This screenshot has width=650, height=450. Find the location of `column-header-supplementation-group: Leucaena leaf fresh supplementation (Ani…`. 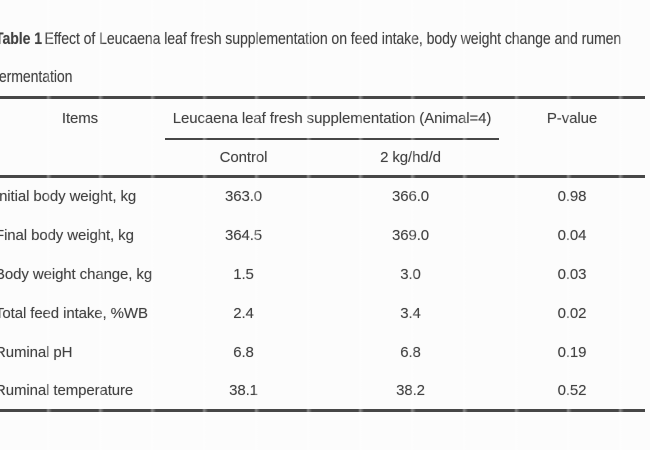

column-header-supplementation-group: Leucaena leaf fresh supplementation (Ani… is located at coordinates (332, 118).